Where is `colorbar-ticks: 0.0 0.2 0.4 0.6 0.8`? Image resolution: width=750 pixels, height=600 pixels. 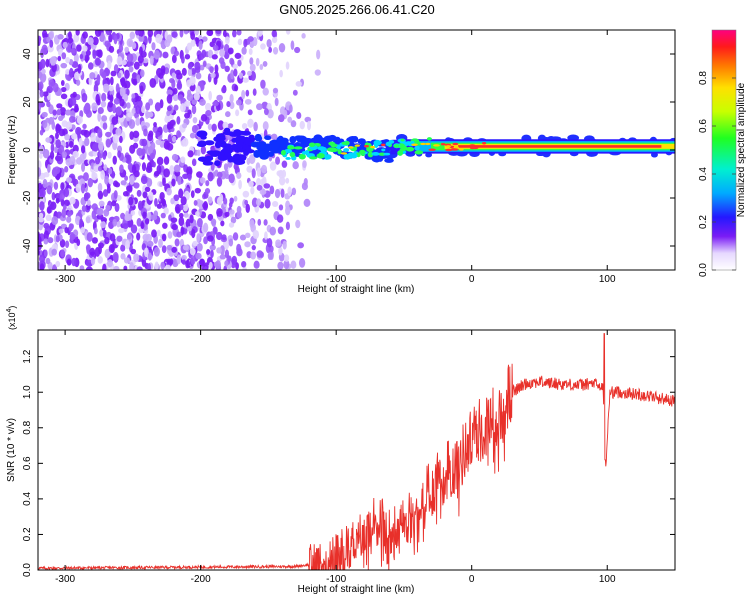 colorbar-ticks: 0.0 0.2 0.4 0.6 0.8 is located at coordinates (717, 174).